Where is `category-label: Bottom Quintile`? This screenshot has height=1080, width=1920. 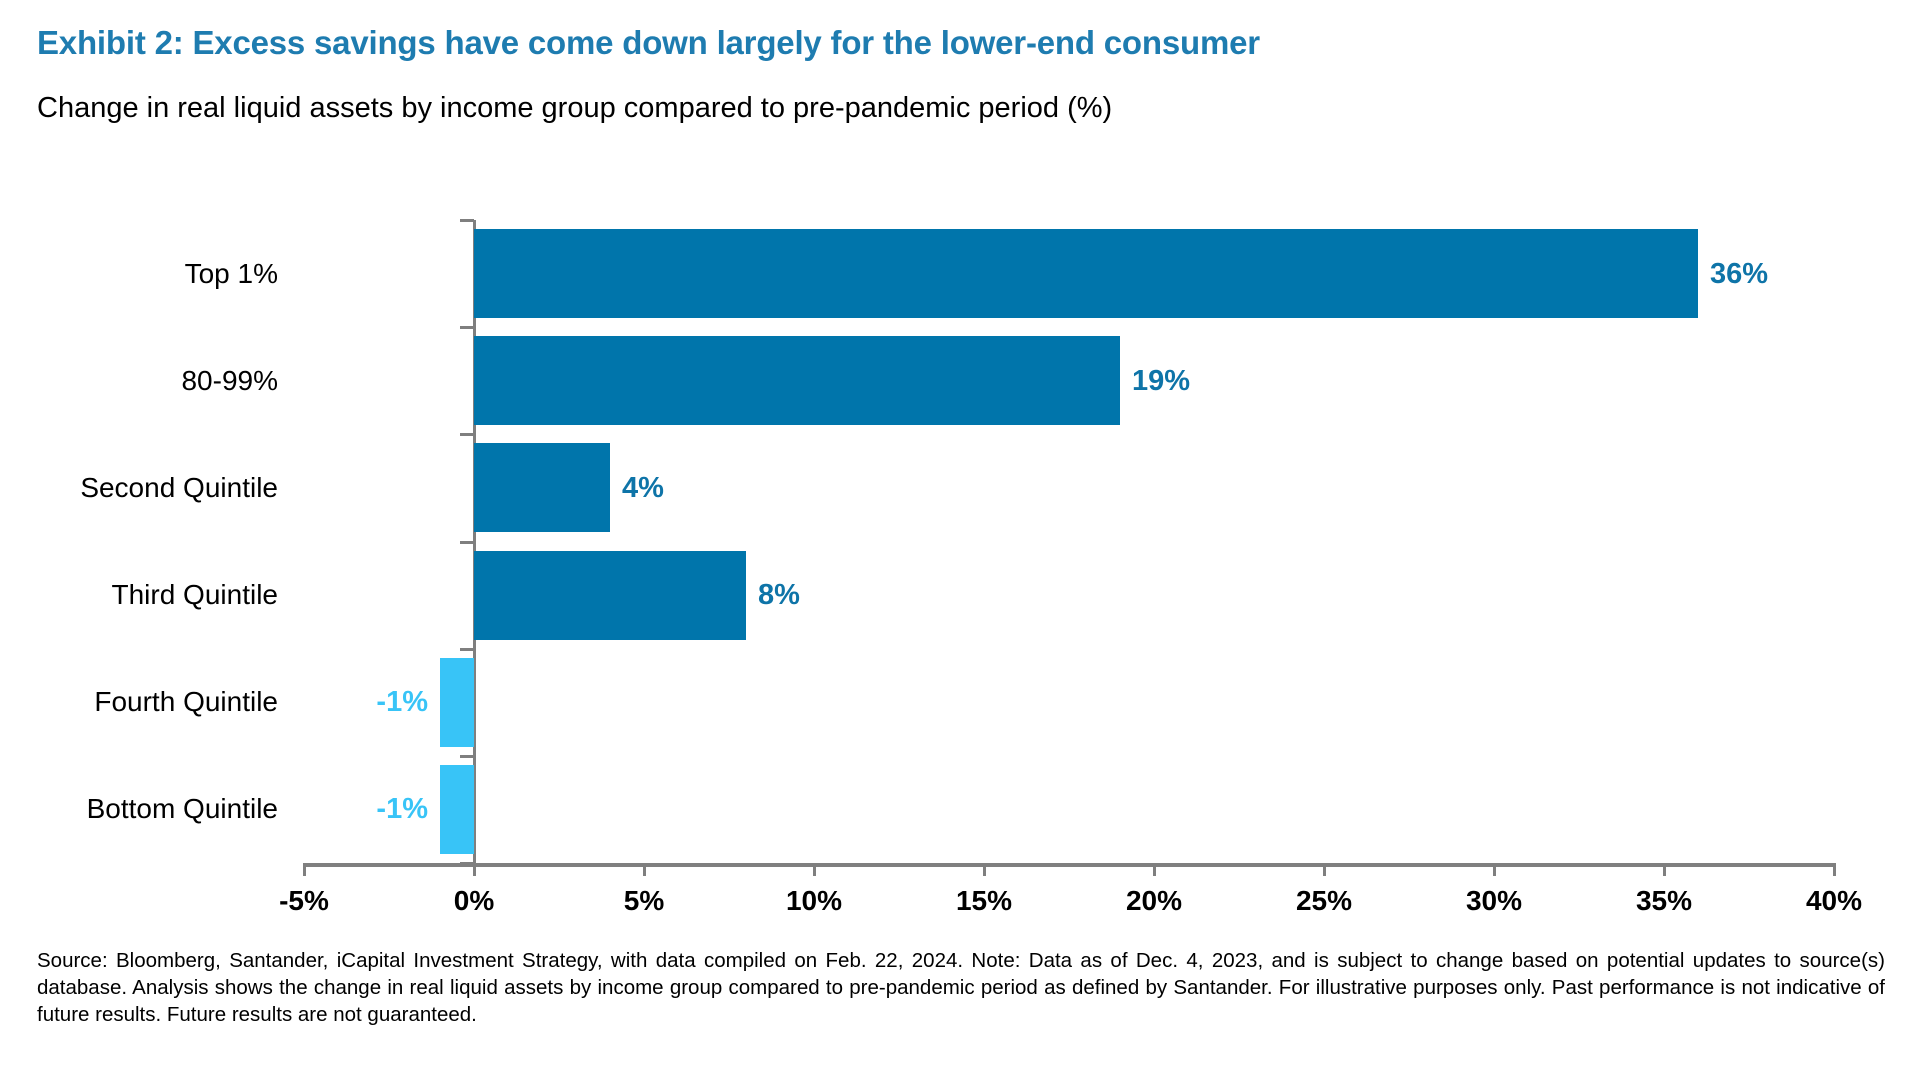 category-label: Bottom Quintile is located at coordinates (182, 809).